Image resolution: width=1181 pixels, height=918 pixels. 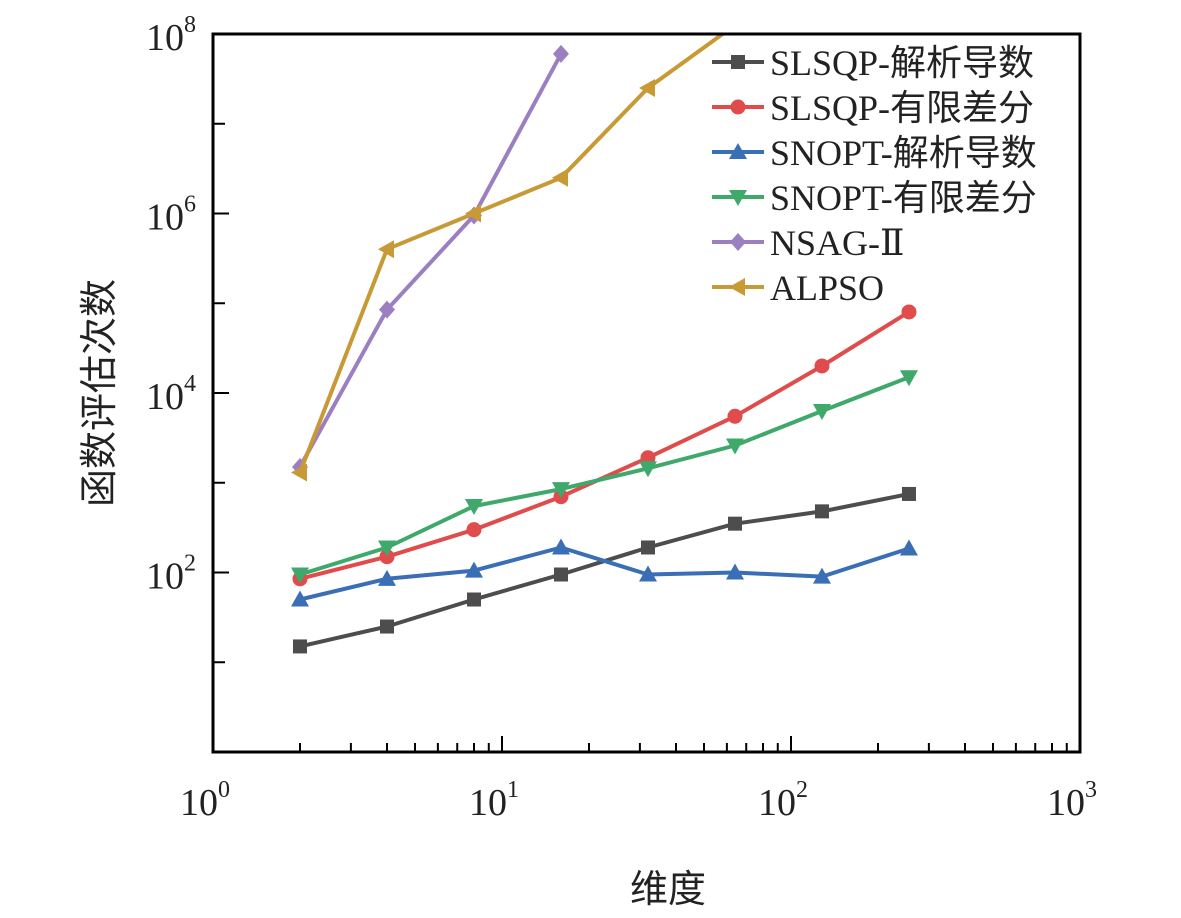 I want to click on x-axis-title: 维度, so click(x=668, y=889).